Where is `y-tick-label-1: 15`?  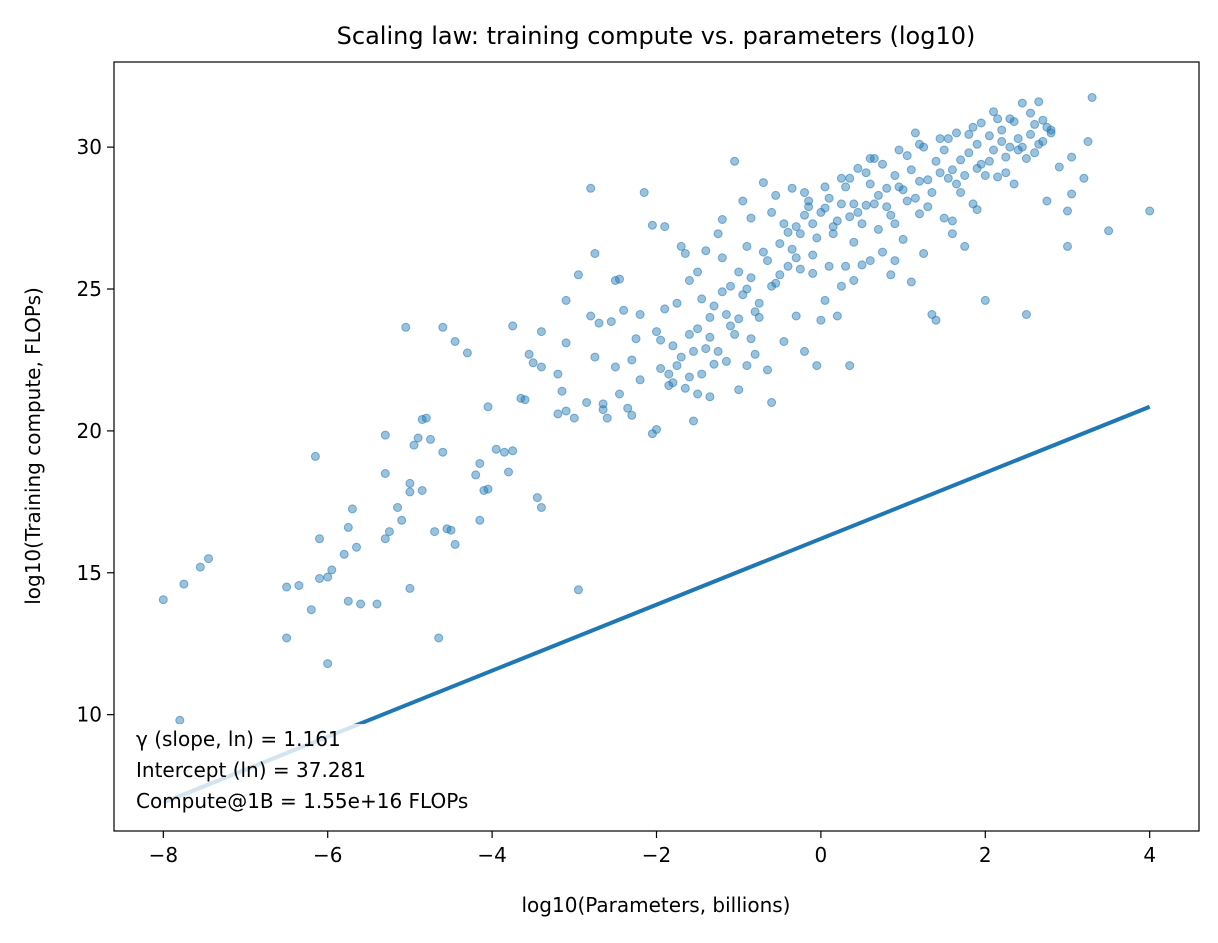 y-tick-label-1: 15 is located at coordinates (89, 573).